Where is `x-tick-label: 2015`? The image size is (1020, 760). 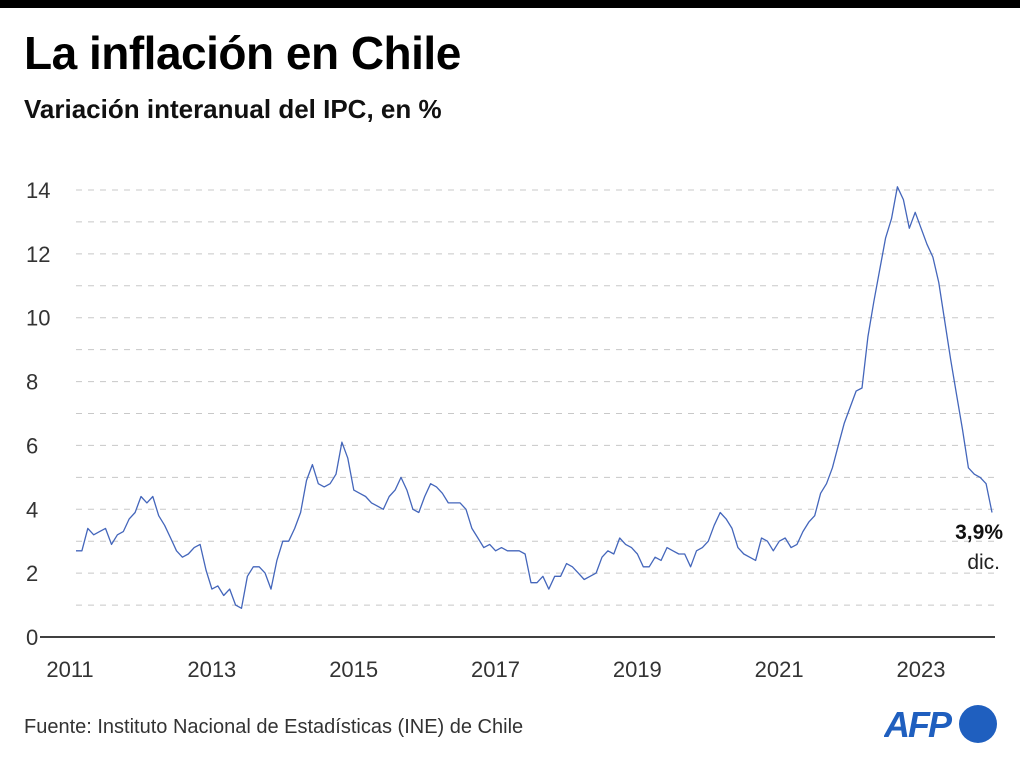
x-tick-label: 2015 is located at coordinates (353, 669).